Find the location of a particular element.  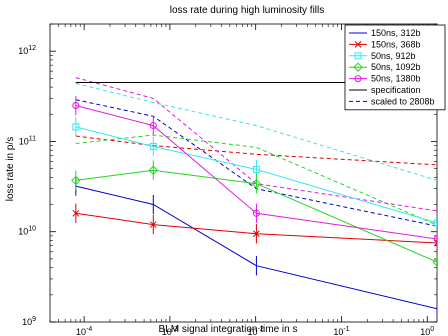

legend-label: specification is located at coordinates (396, 90).